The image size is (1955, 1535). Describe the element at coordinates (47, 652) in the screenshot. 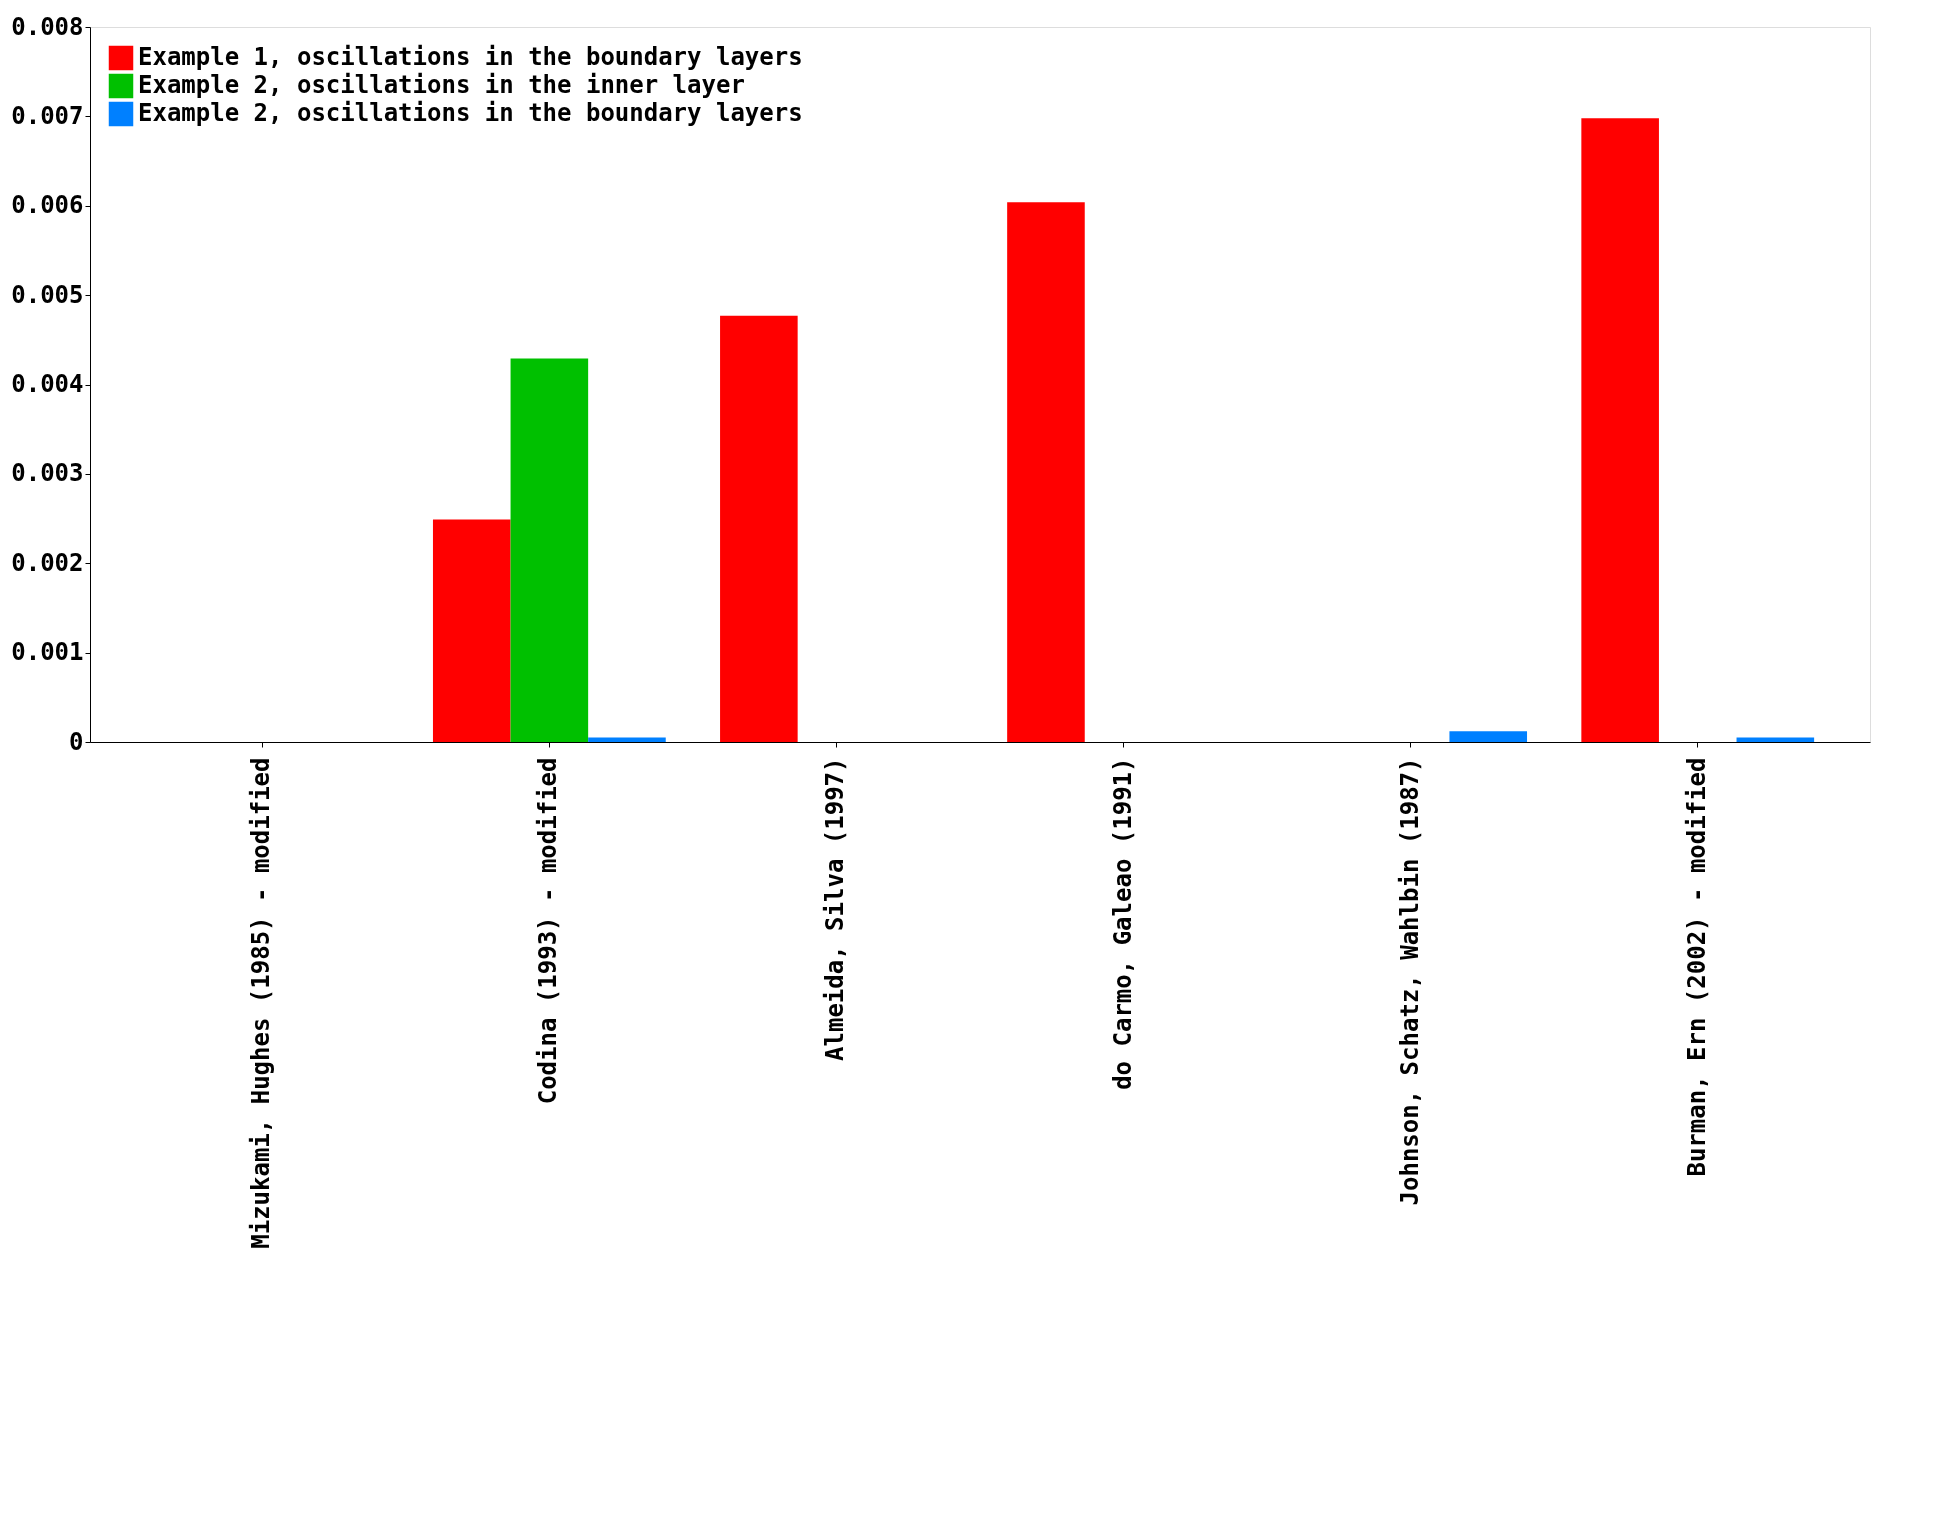

I see `y-tick-label: 0.001` at that location.